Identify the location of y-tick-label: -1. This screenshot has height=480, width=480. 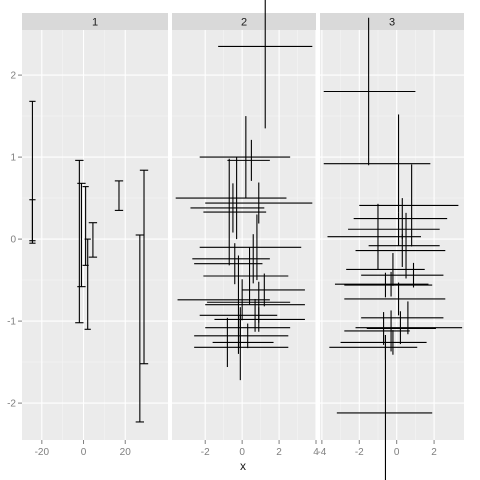
(11, 322).